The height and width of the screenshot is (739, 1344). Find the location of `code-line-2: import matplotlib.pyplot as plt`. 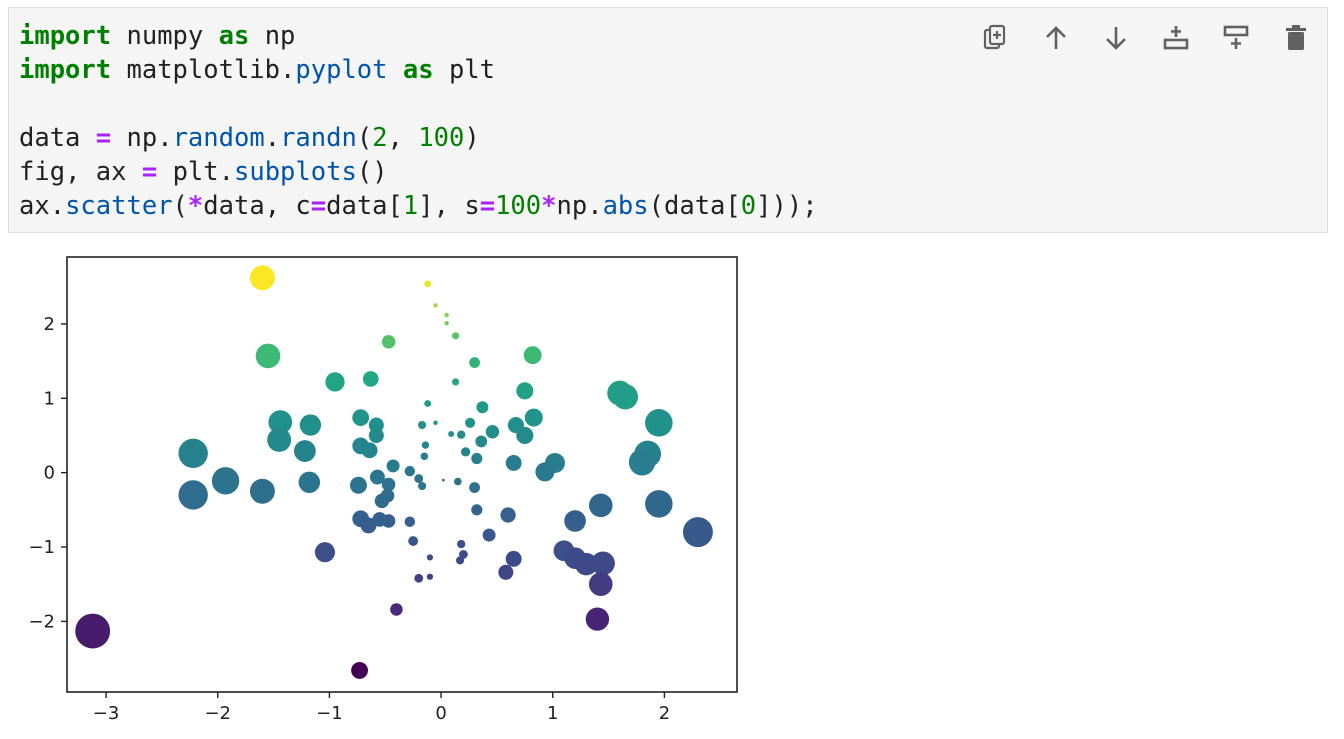

code-line-2: import matplotlib.pyplot as plt is located at coordinates (257, 70).